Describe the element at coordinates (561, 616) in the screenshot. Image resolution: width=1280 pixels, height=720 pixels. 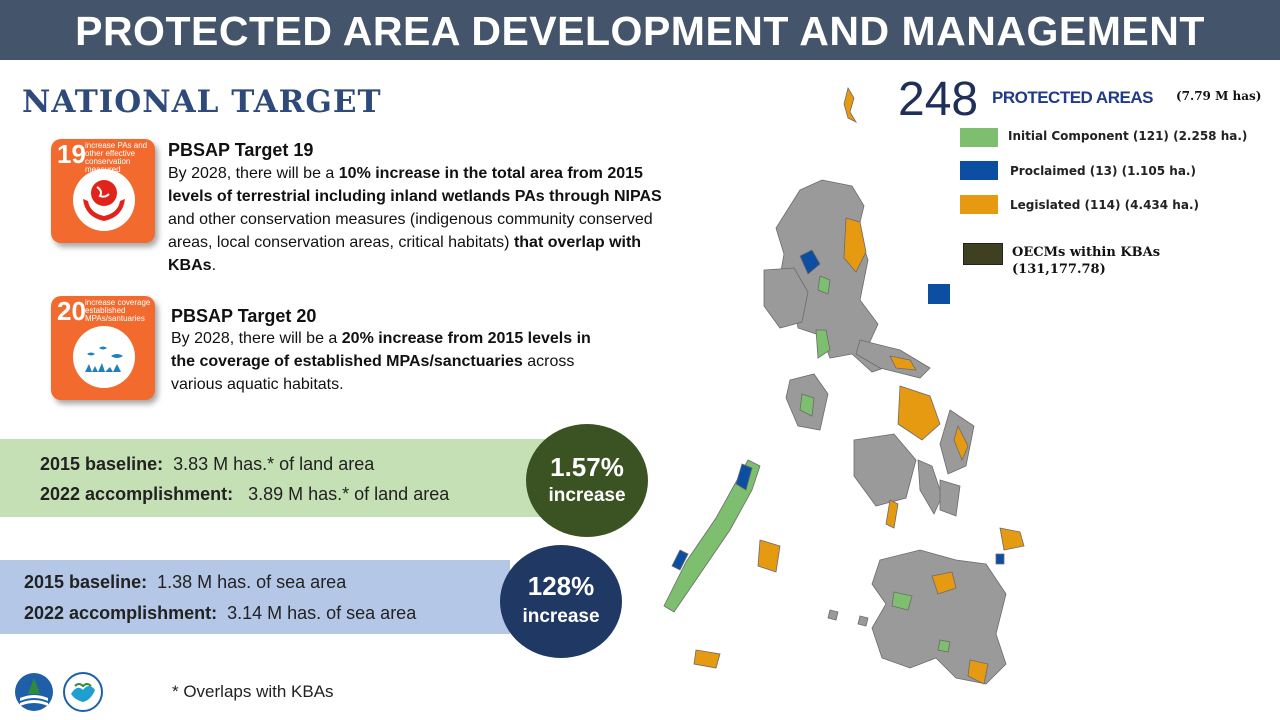
I see `sea-percent-label: increase` at that location.